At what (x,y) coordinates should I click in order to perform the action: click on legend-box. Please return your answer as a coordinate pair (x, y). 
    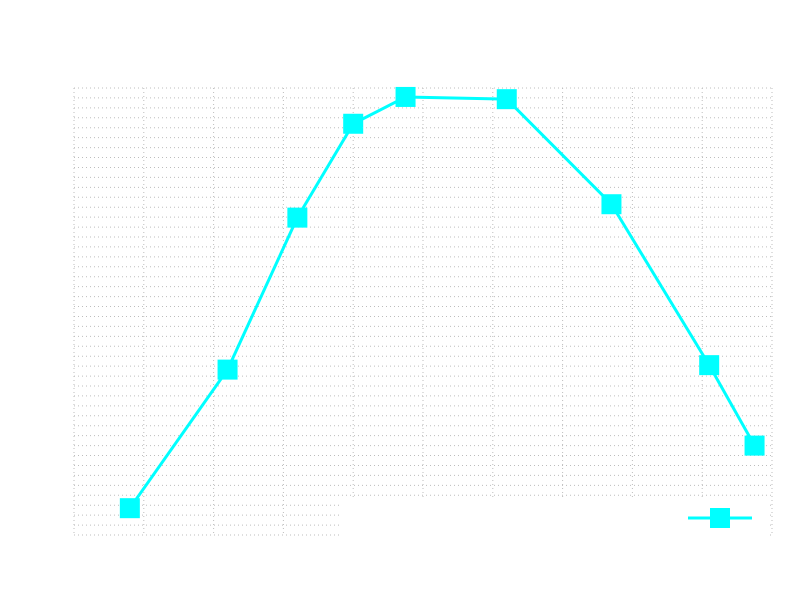
    Looking at the image, I should click on (555, 520).